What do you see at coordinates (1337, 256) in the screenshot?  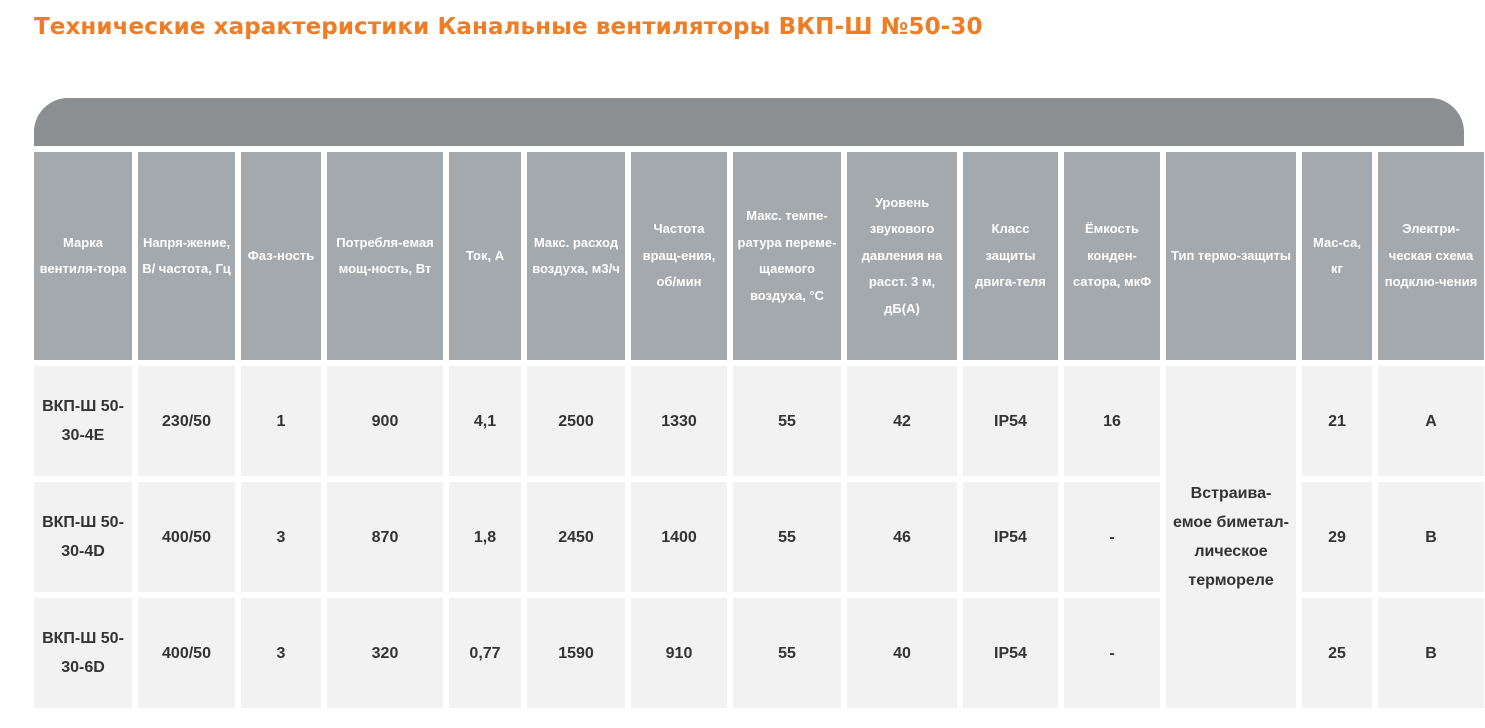 I see `header-cell-mass: Мас-са, кг` at bounding box center [1337, 256].